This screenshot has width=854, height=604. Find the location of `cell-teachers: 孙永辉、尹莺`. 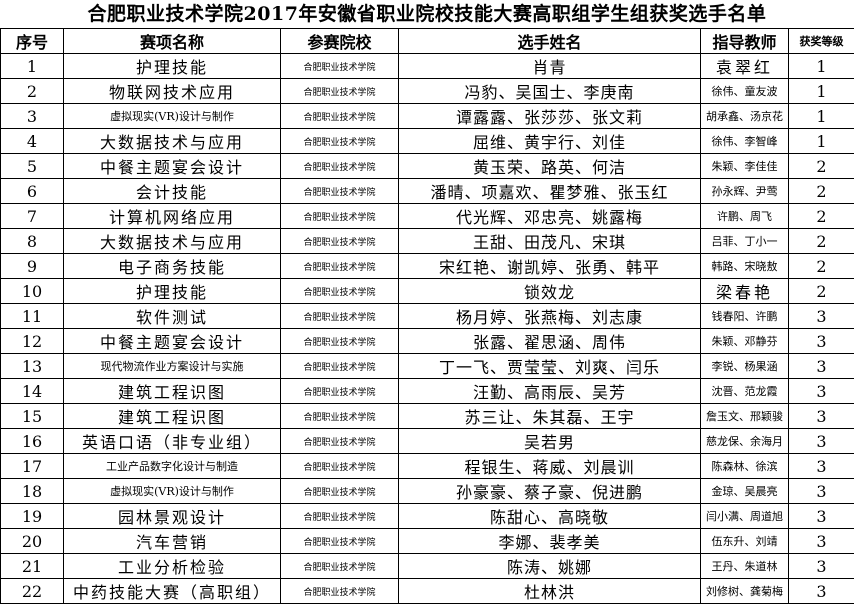

cell-teachers: 孙永辉、尹莺 is located at coordinates (745, 191).